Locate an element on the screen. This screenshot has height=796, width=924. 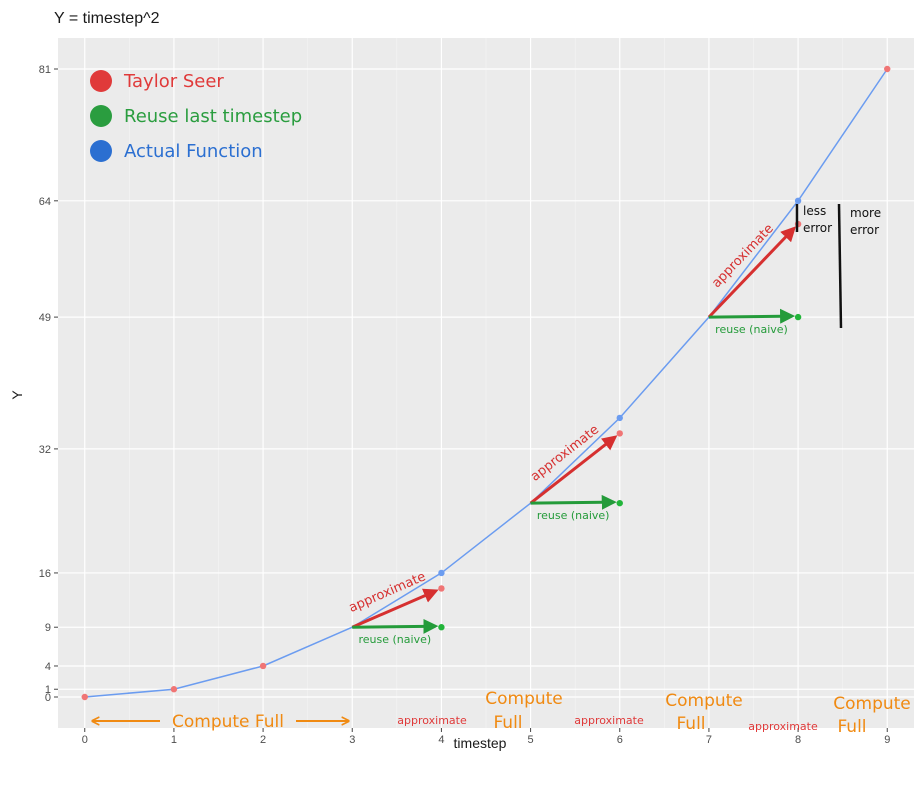
full-label-7: Full is located at coordinates (690, 724).